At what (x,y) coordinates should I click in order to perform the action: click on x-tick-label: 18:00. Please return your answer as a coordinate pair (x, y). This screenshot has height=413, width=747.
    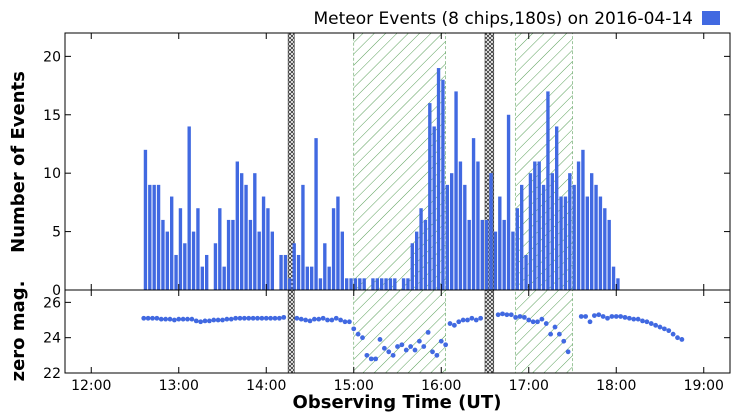
    Looking at the image, I should click on (616, 386).